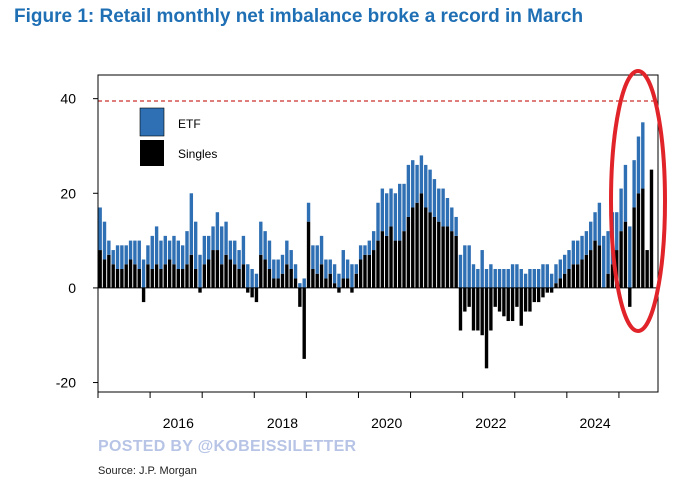 The height and width of the screenshot is (497, 683). What do you see at coordinates (152, 153) in the screenshot?
I see `legend-swatch-singles` at bounding box center [152, 153].